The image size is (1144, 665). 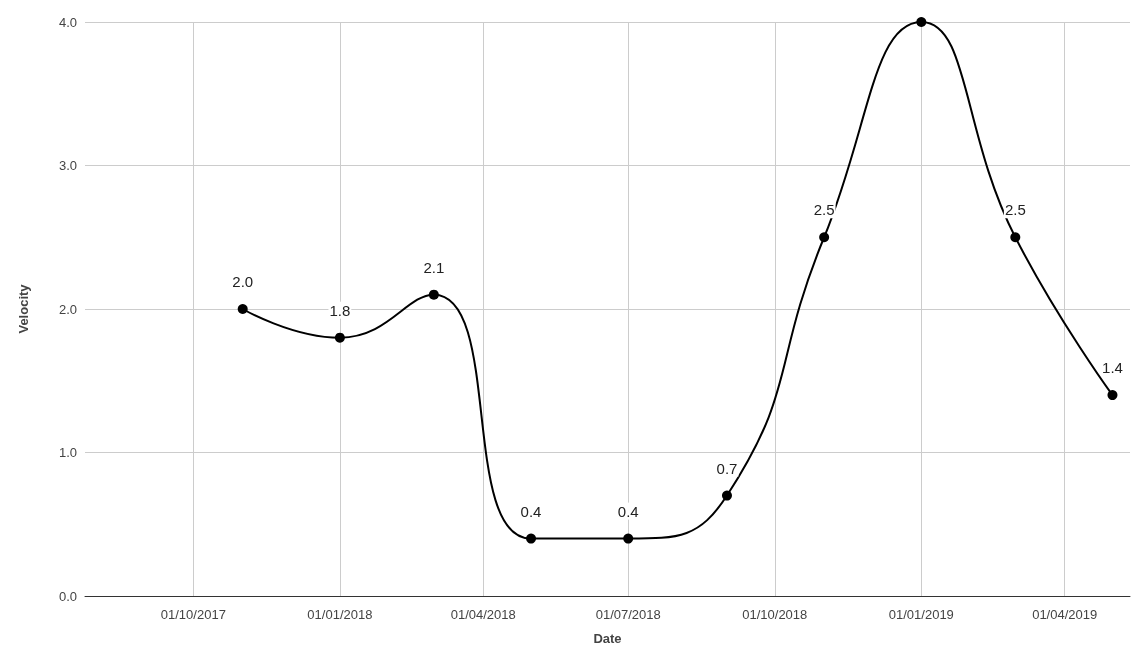 What do you see at coordinates (23, 308) in the screenshot?
I see `y-axis-title: Velocity` at bounding box center [23, 308].